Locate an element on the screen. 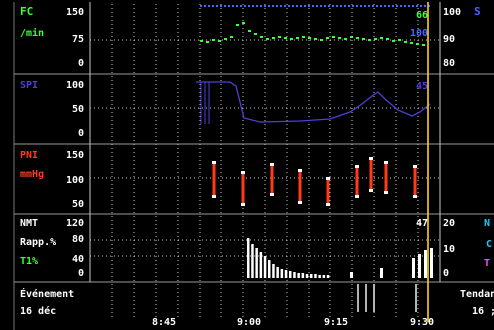 The width and height of the screenshot is (494, 330). nmt-tick-0: 0 is located at coordinates (81, 273).